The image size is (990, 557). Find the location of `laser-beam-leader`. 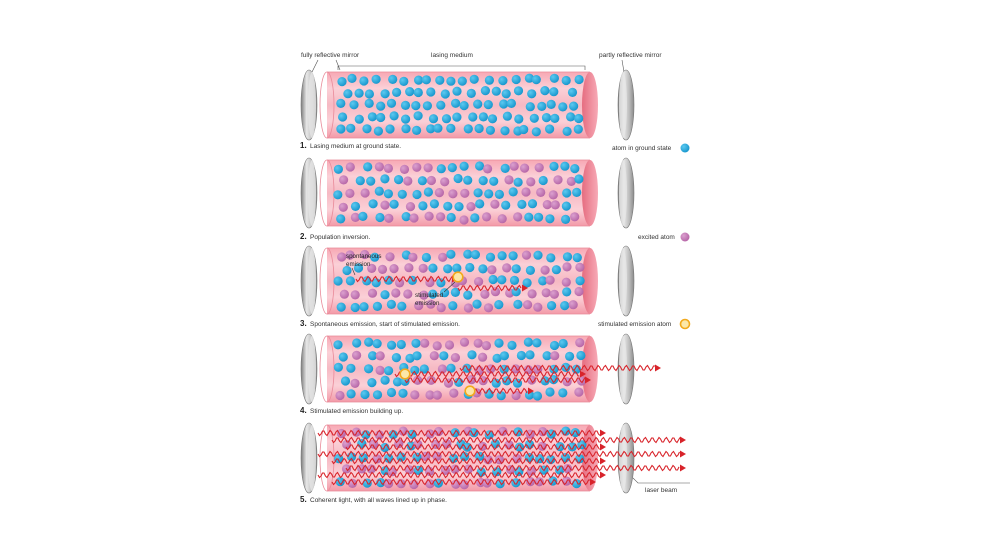

laser-beam-leader is located at coordinates (661, 480).